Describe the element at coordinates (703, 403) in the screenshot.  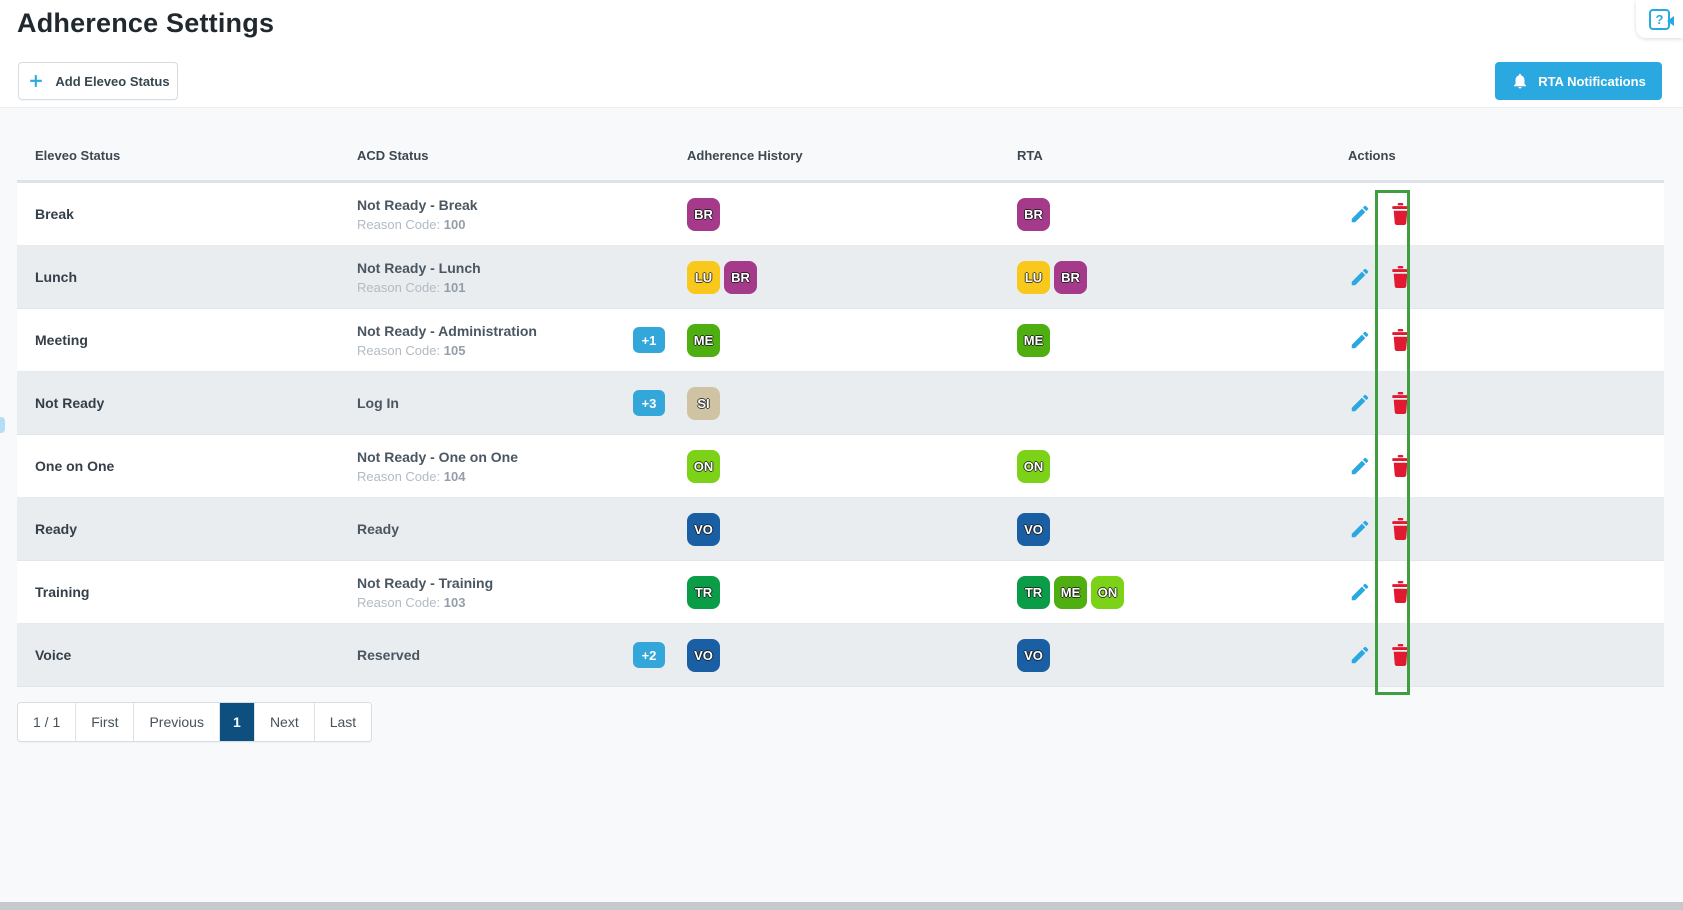
I see `status-badge-si: SI` at that location.